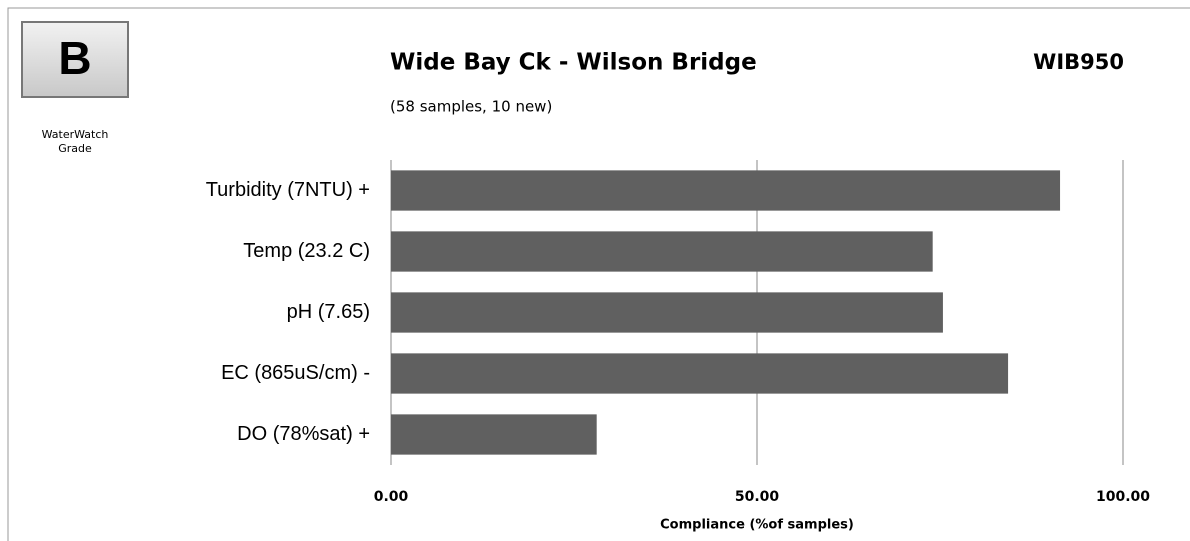 The image size is (1190, 541). Describe the element at coordinates (1078, 62) in the screenshot. I see `site-code: WIB950` at that location.